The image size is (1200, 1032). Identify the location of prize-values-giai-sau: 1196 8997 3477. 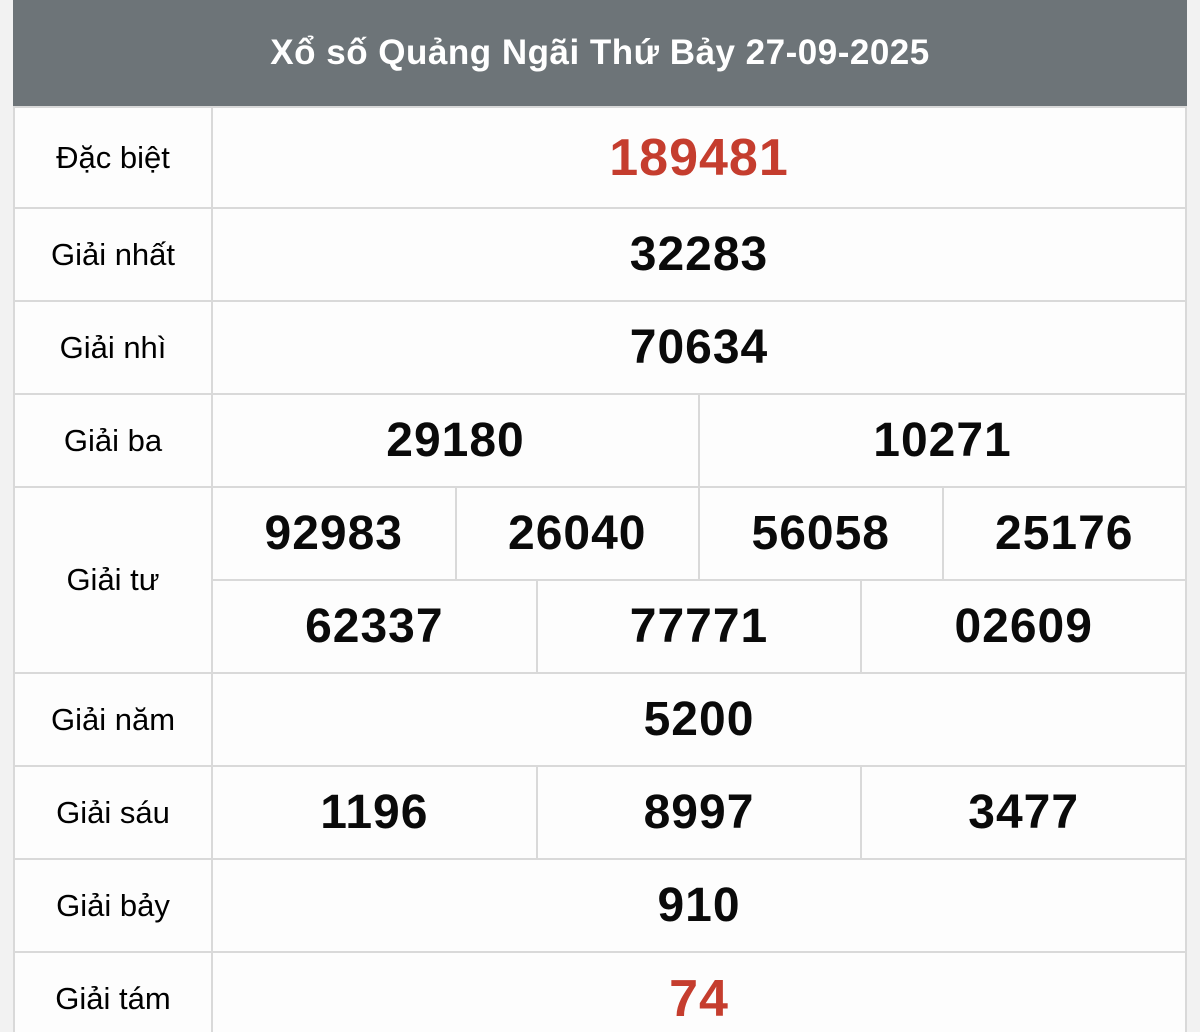
(699, 812).